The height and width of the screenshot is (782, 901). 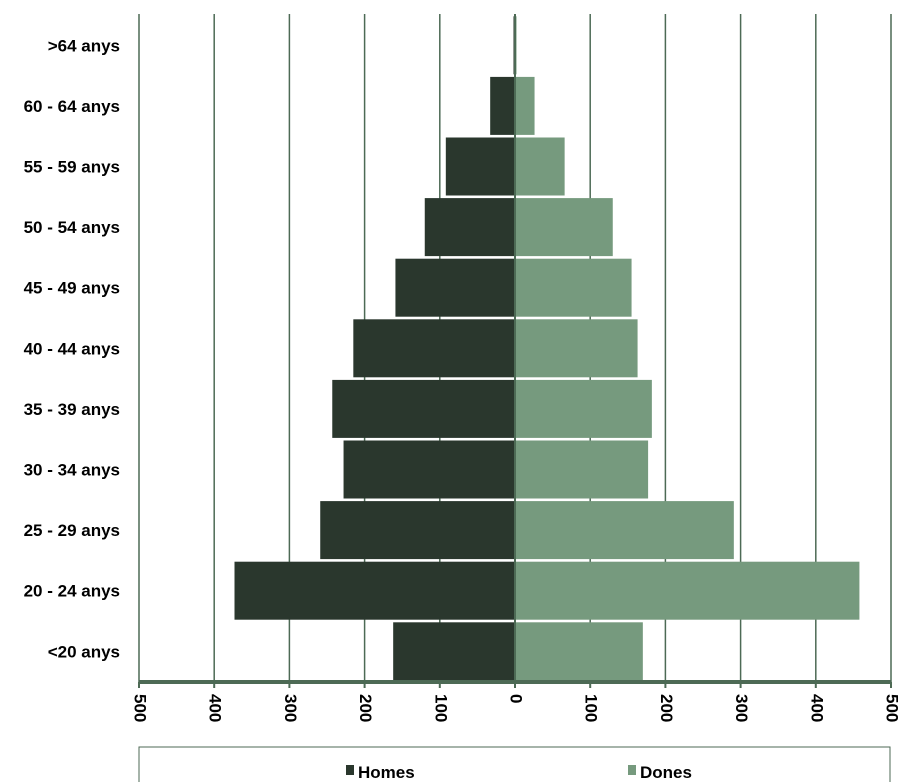 What do you see at coordinates (386, 772) in the screenshot?
I see `legend-label-homes: Homes` at bounding box center [386, 772].